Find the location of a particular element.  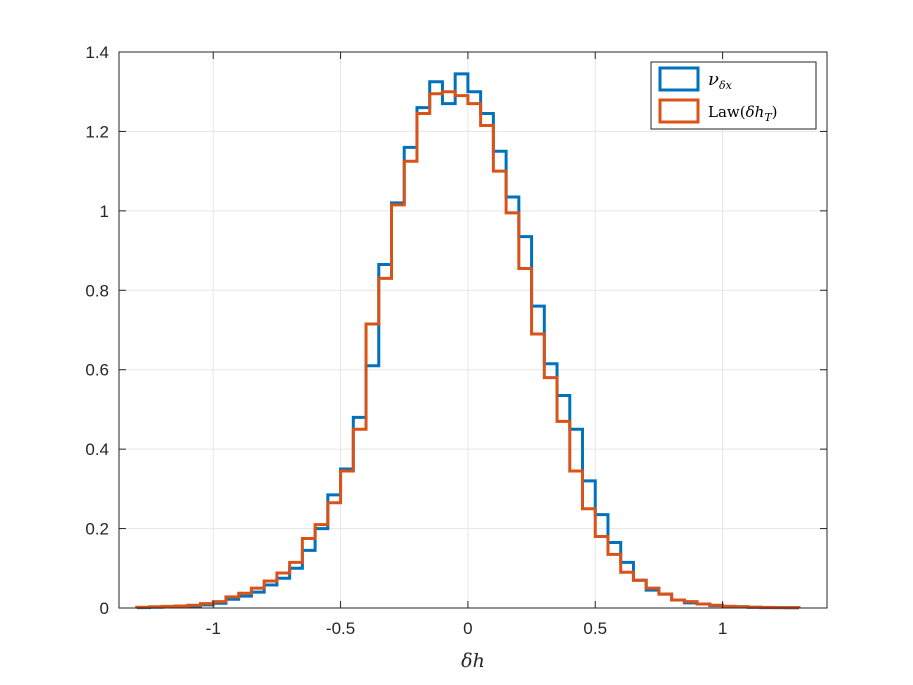

legend-swatch-nu-delta-x is located at coordinates (679, 79).